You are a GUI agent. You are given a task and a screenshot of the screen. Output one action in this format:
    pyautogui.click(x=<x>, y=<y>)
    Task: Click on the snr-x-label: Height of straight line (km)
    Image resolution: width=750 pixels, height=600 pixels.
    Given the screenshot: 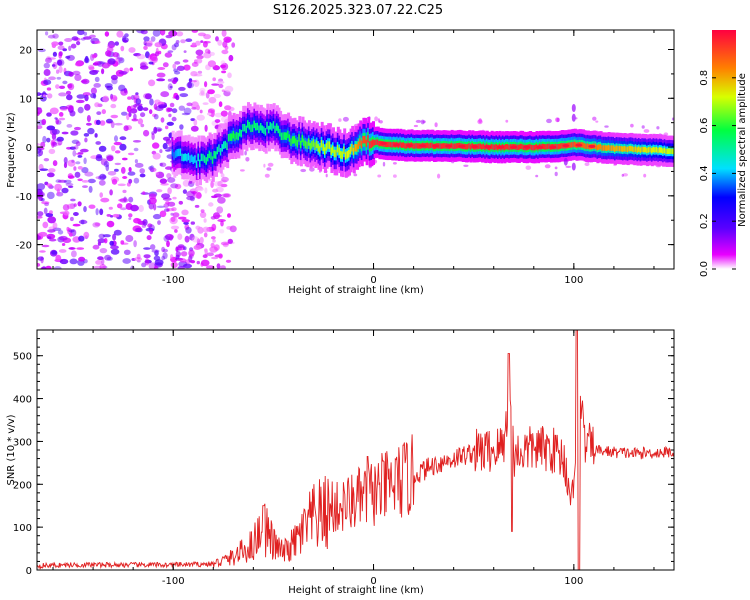 What is the action you would take?
    pyautogui.click(x=356, y=590)
    